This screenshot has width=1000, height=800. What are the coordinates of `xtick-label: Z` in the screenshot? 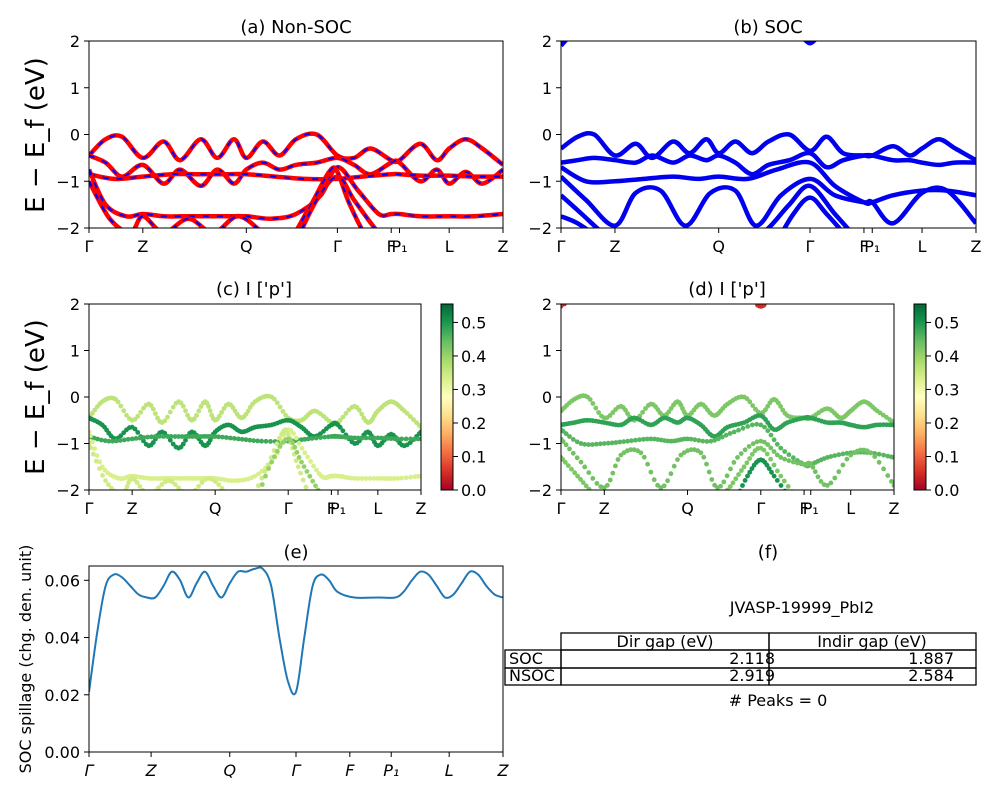 It's located at (142, 246).